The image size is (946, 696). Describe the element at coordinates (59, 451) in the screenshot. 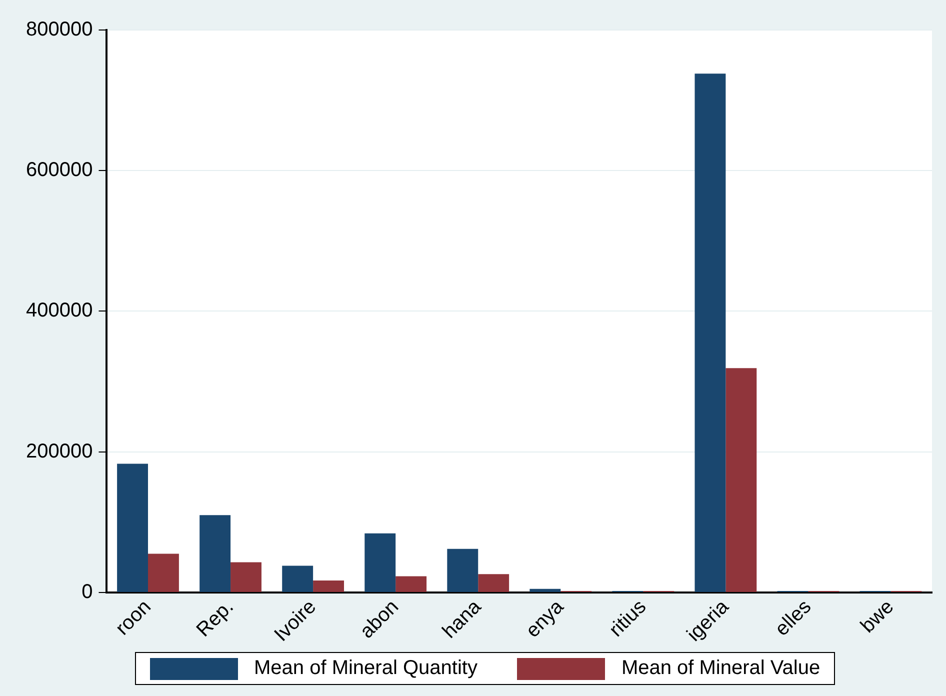

I see `y-tick-label: 200000` at that location.